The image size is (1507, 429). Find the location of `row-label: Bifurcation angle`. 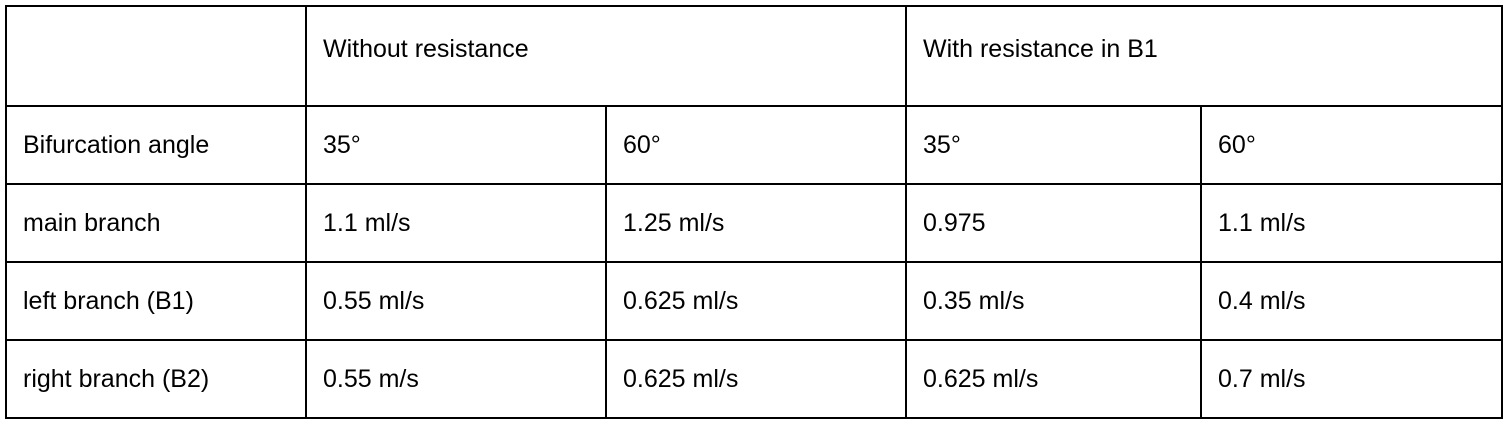

row-label: Bifurcation angle is located at coordinates (156, 145).